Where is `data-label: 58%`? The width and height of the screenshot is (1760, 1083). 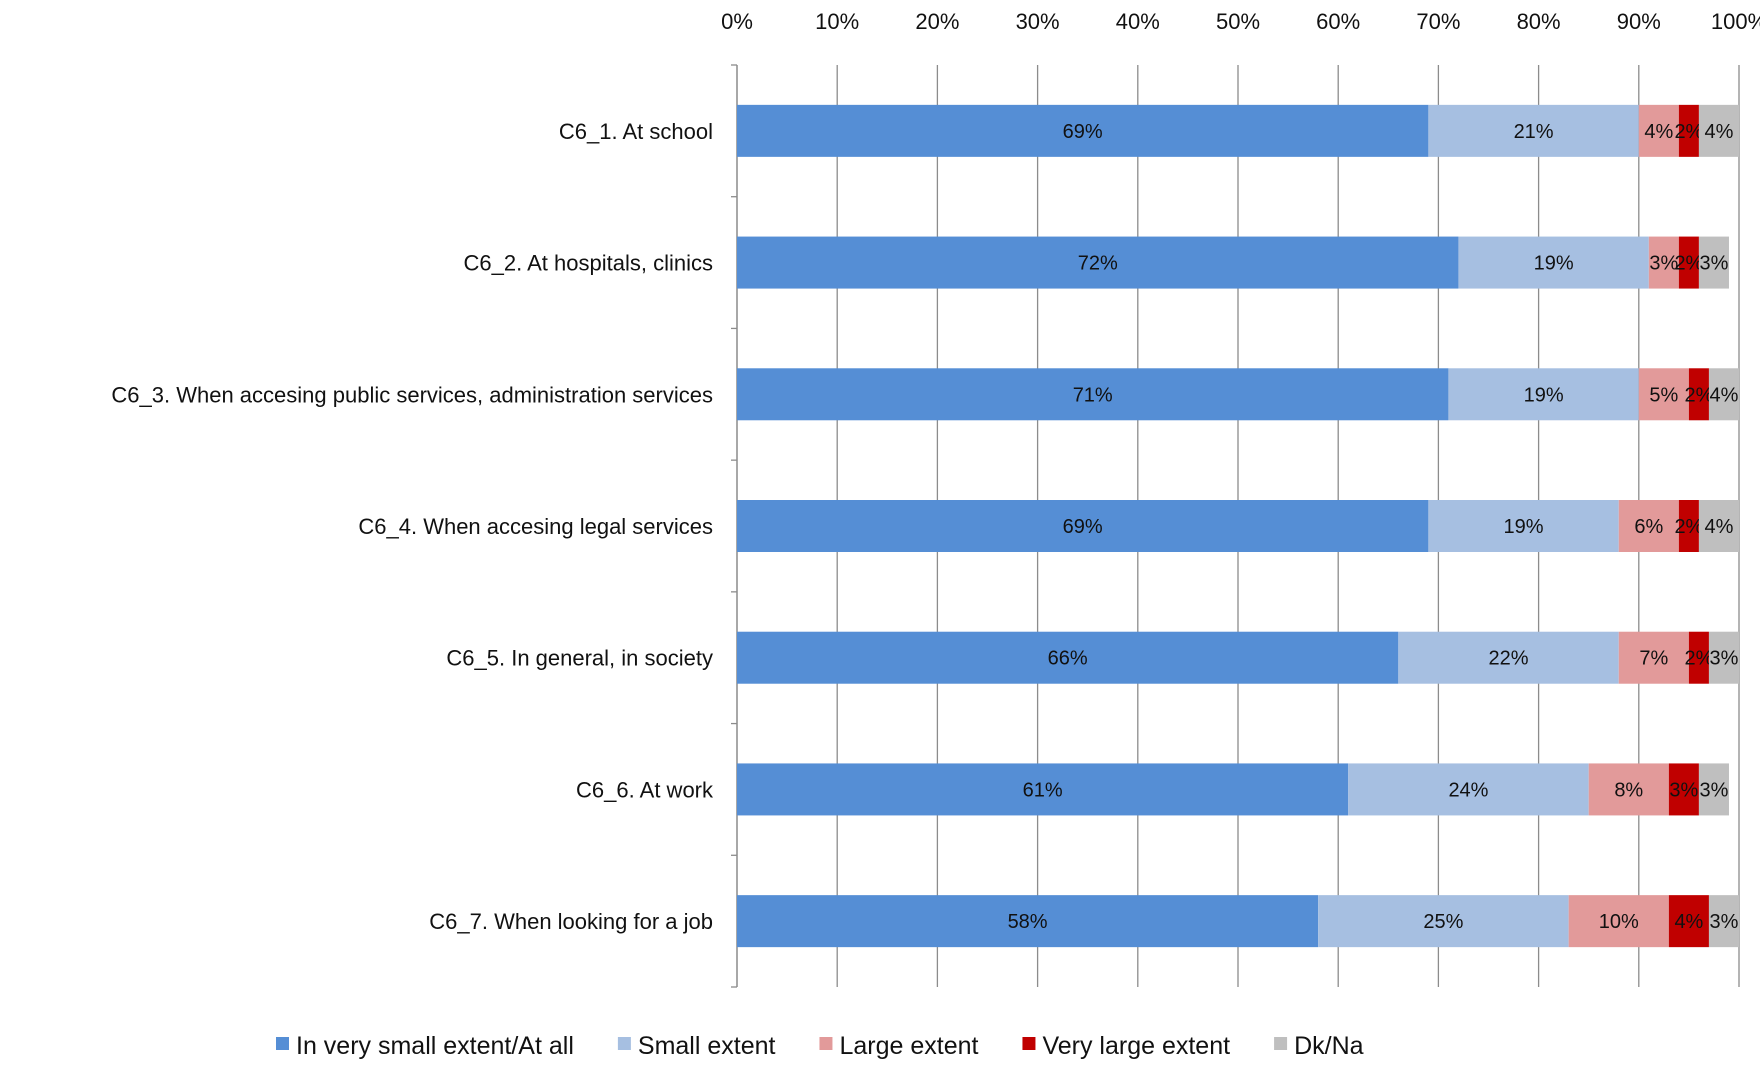
data-label: 58% is located at coordinates (1028, 922).